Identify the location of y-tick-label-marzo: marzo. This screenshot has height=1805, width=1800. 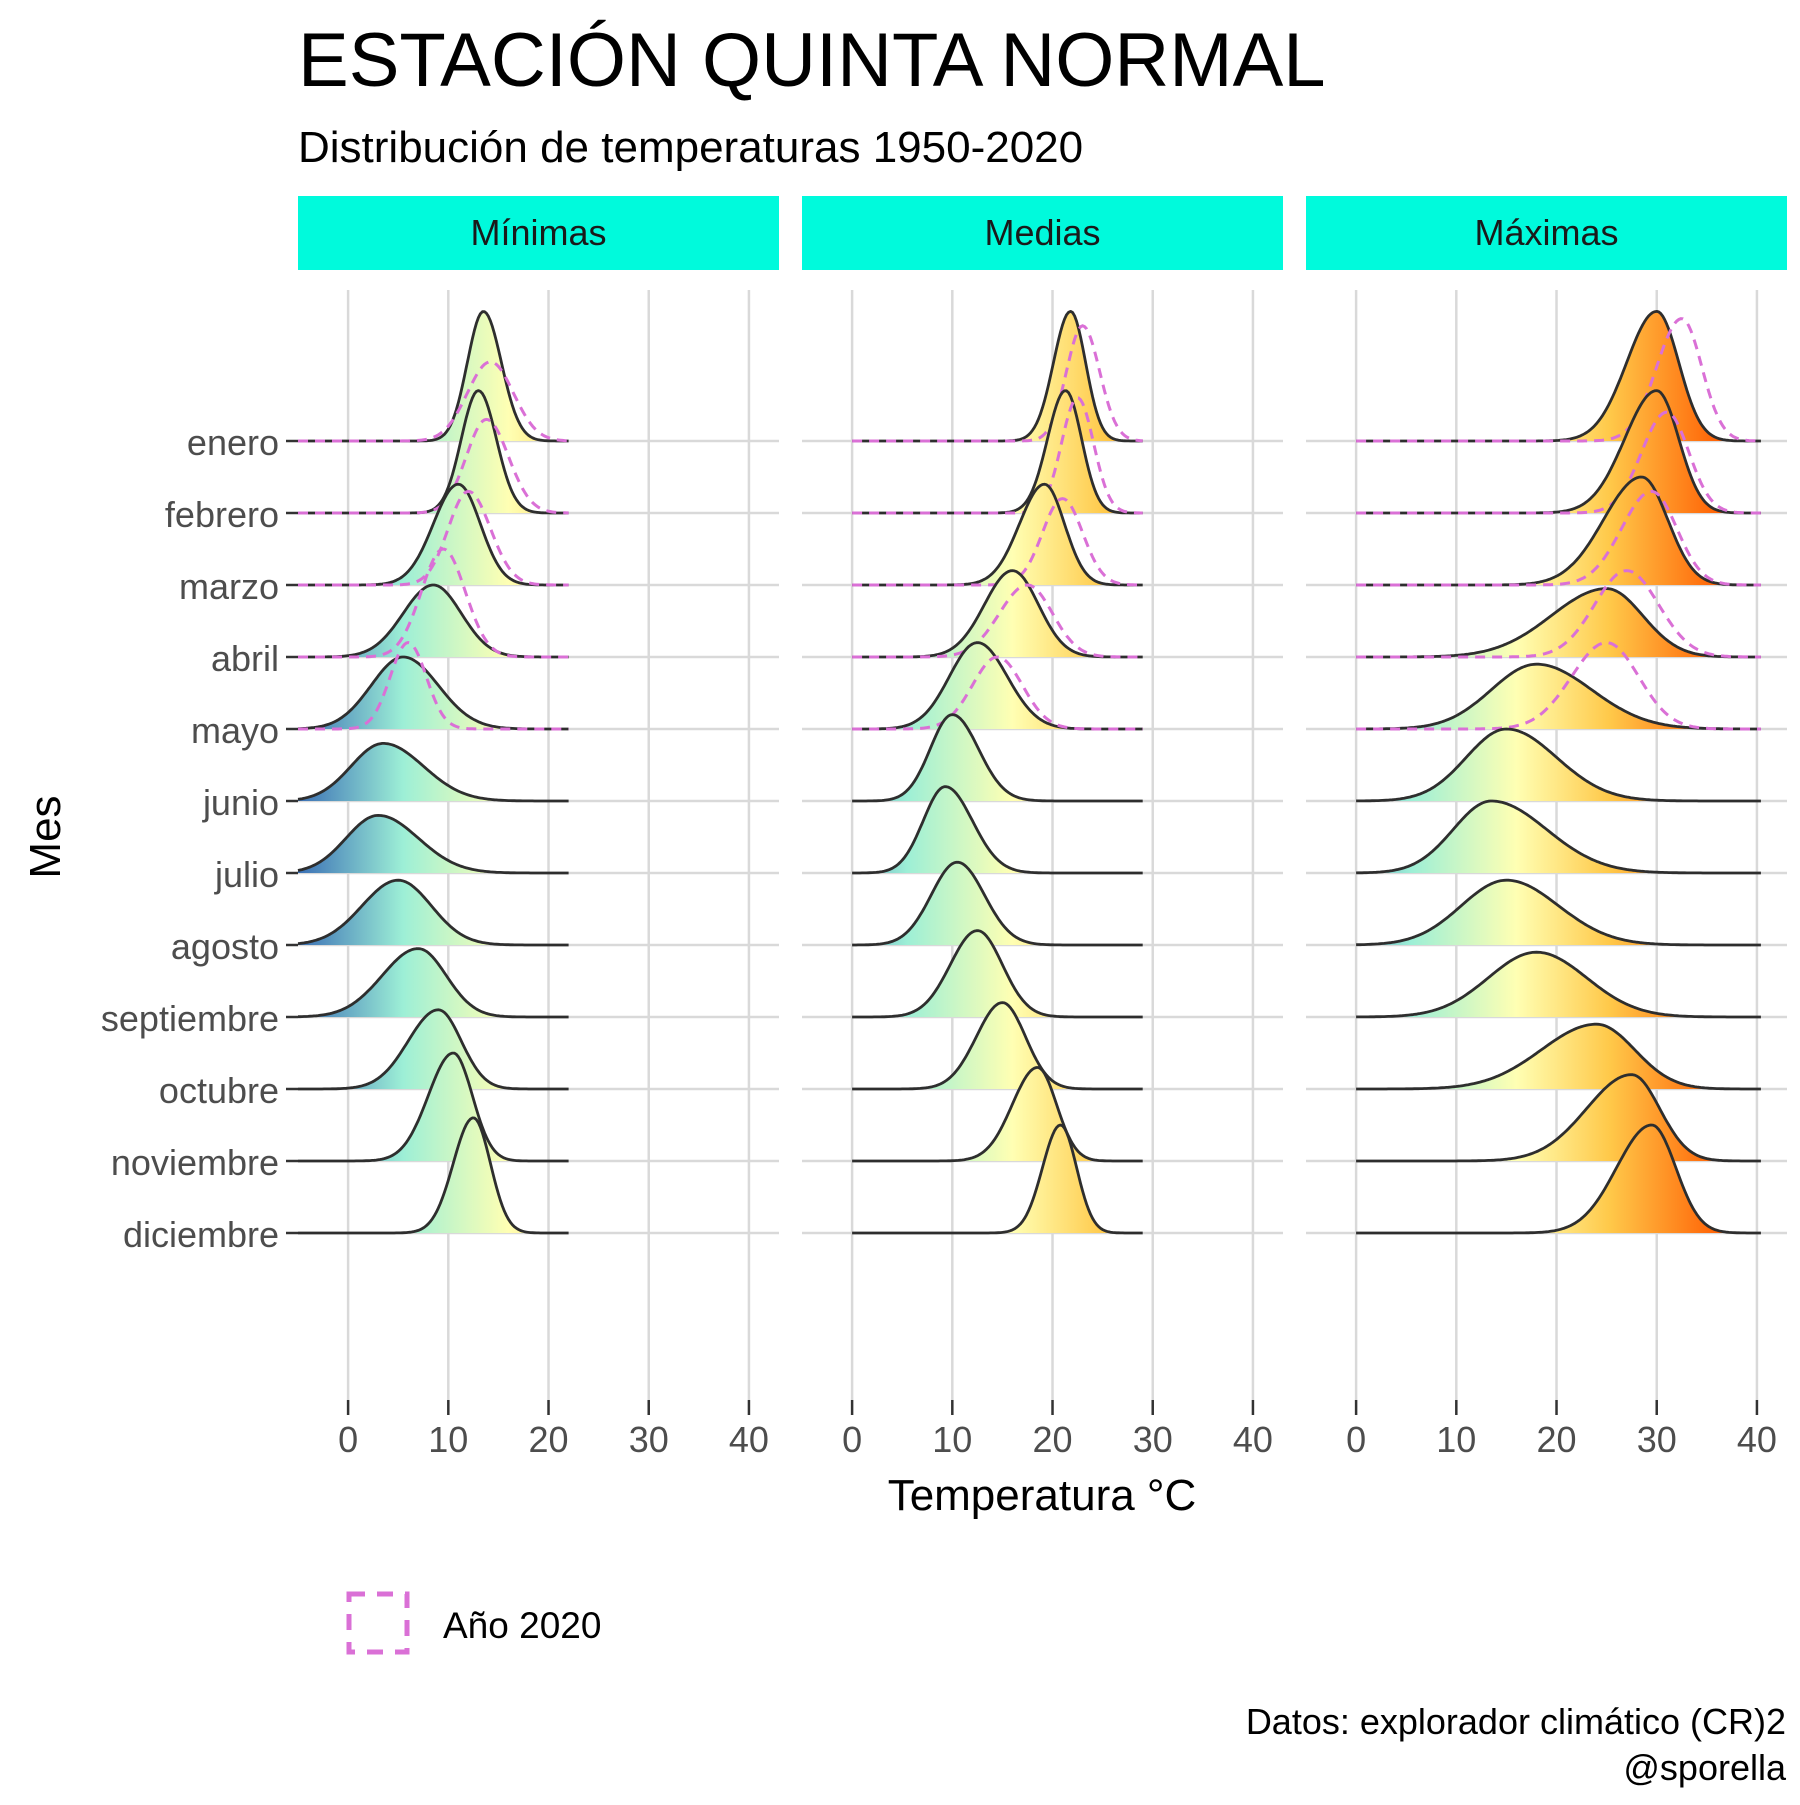
(229, 586).